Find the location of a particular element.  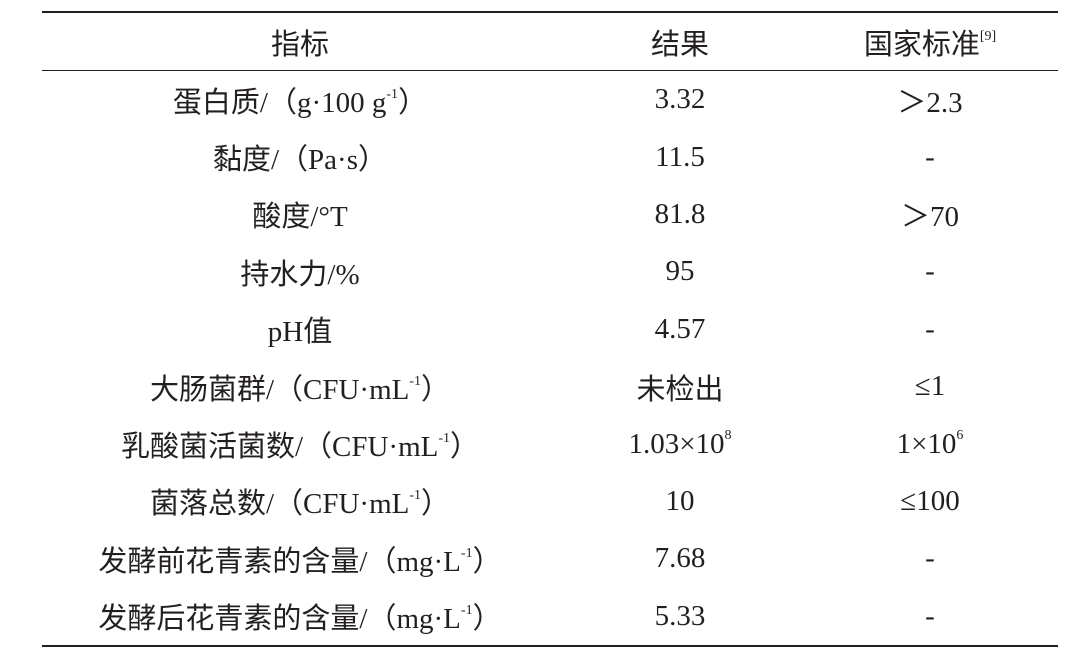

table-cell: 10 is located at coordinates (680, 501).